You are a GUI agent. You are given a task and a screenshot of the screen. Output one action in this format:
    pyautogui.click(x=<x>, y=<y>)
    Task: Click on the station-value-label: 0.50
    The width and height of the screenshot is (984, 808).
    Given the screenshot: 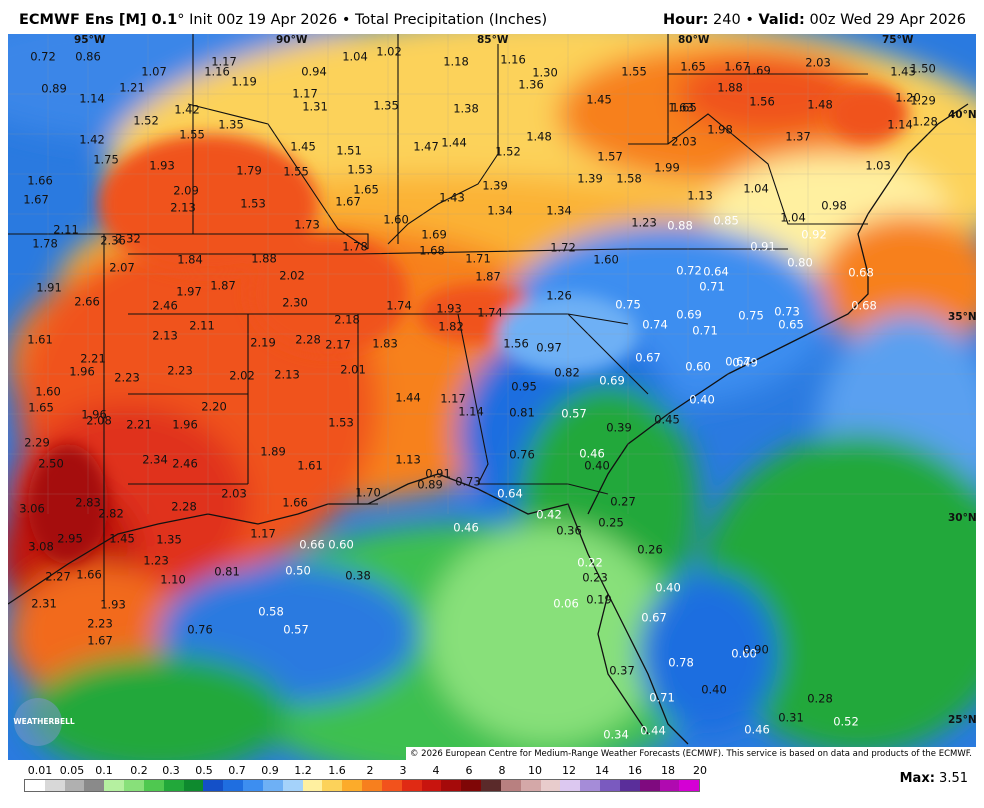 What is the action you would take?
    pyautogui.click(x=298, y=571)
    